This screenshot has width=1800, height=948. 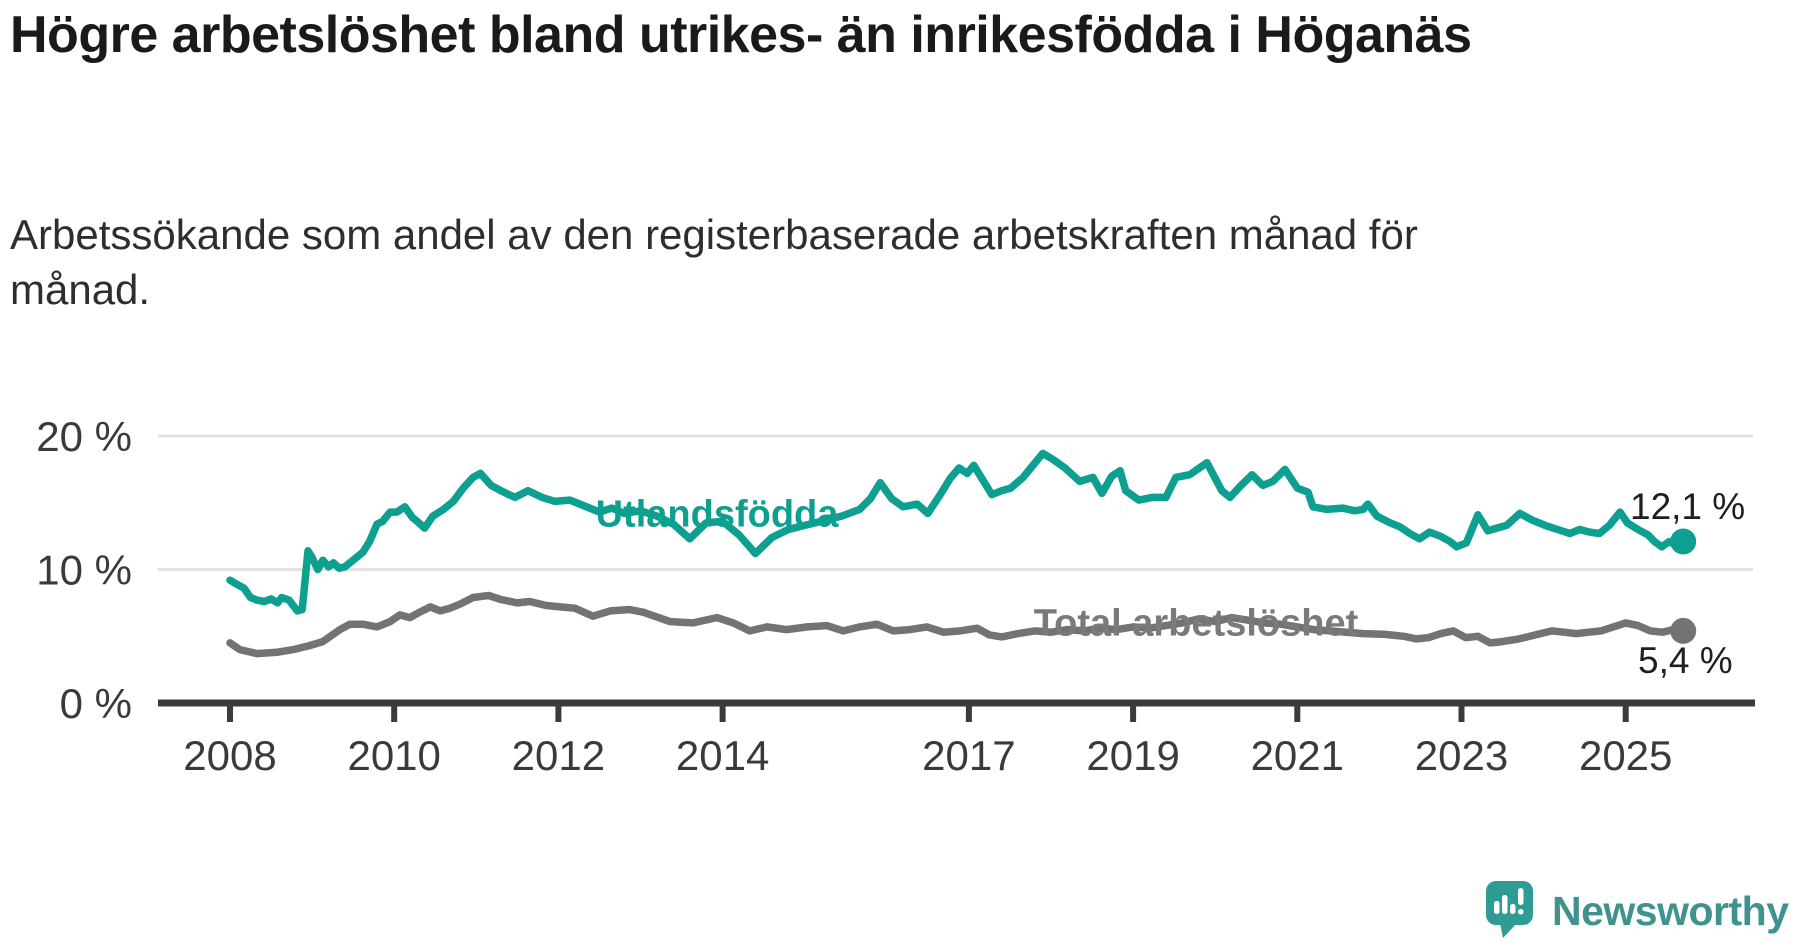 I want to click on x-tick-label-2019: 2019, so click(x=1132, y=755).